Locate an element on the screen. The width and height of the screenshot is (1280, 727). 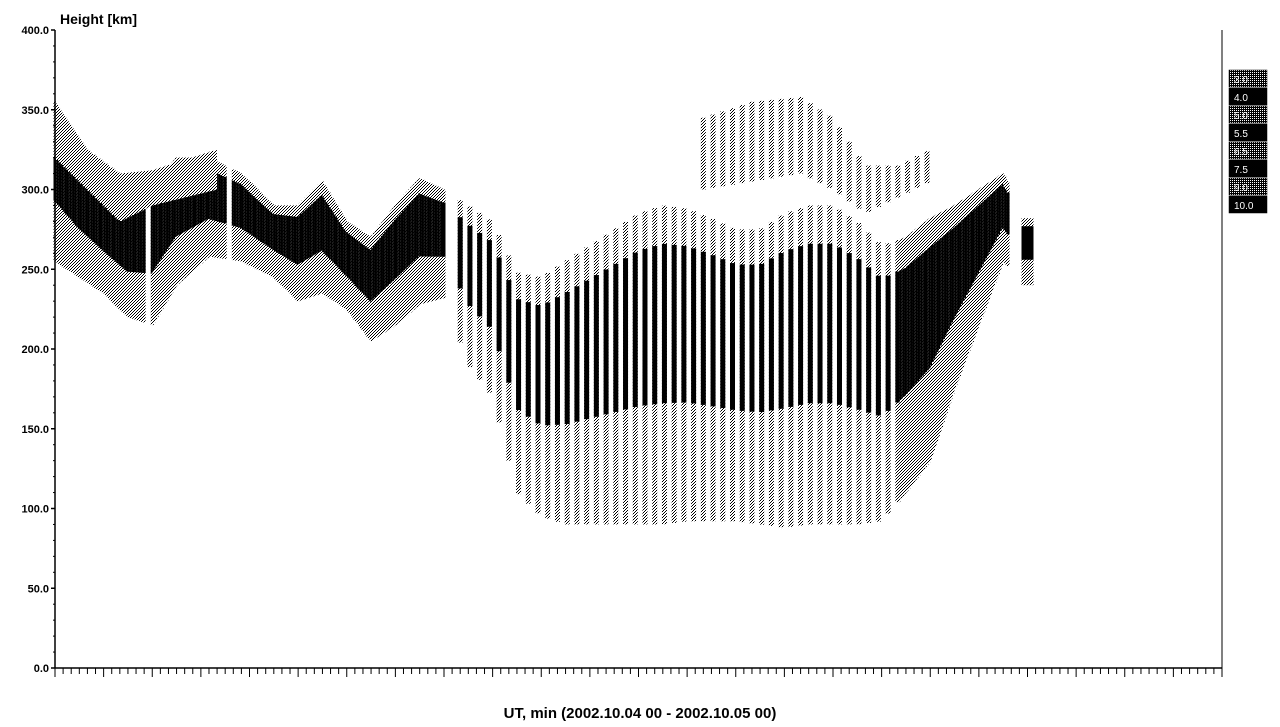
legend-label: 6.5 is located at coordinates (1241, 152).